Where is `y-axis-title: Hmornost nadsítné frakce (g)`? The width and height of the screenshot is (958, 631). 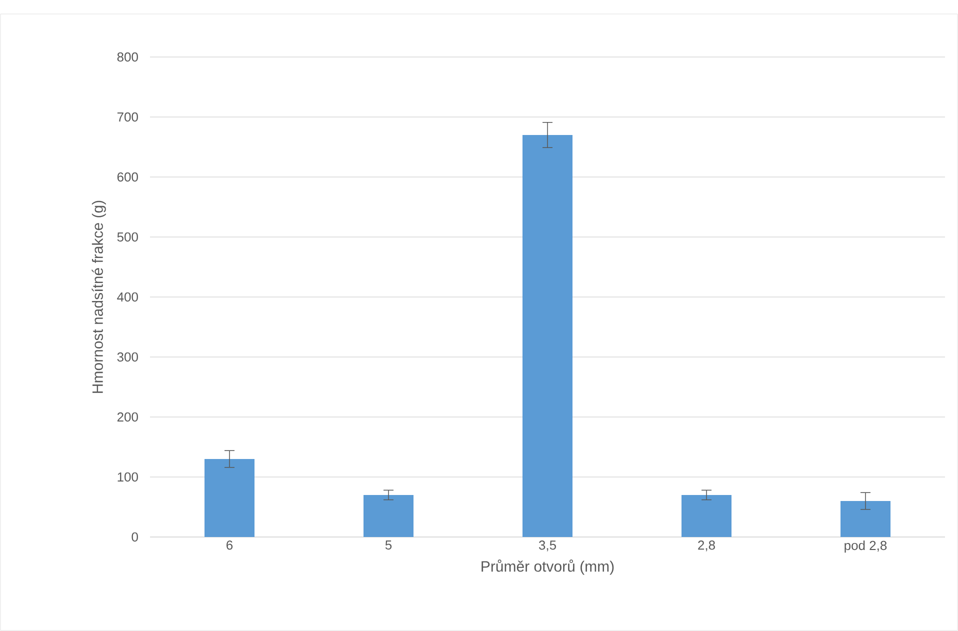 y-axis-title: Hmornost nadsítné frakce (g) is located at coordinates (99, 296).